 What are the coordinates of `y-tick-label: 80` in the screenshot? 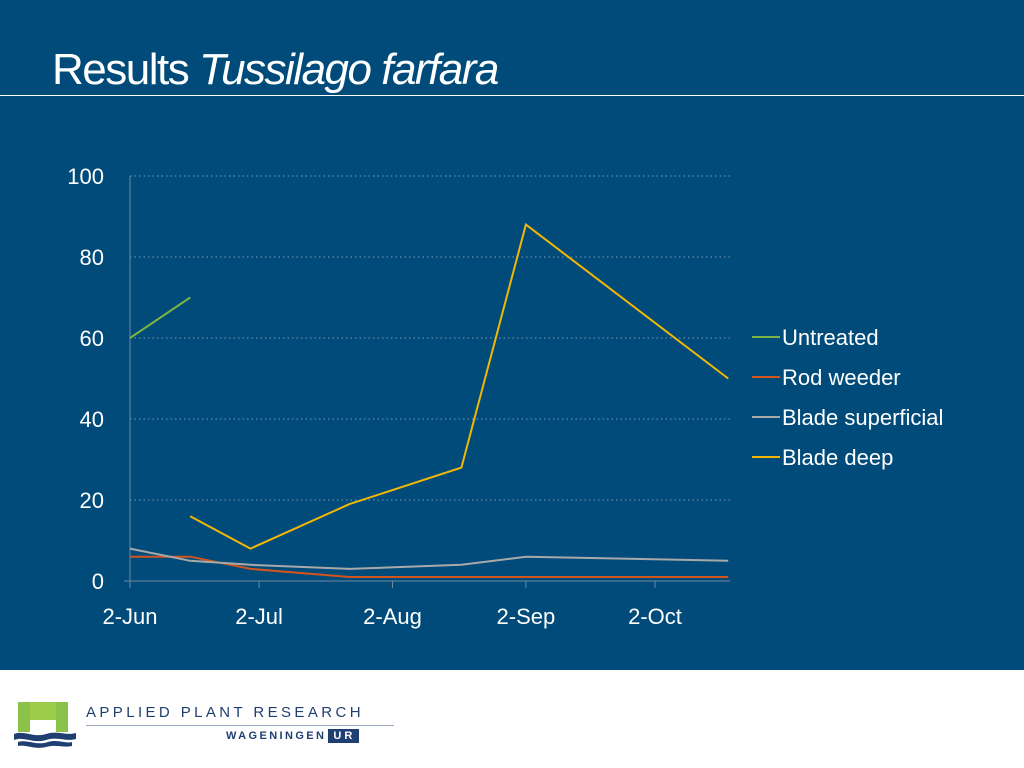 It's located at (92, 257).